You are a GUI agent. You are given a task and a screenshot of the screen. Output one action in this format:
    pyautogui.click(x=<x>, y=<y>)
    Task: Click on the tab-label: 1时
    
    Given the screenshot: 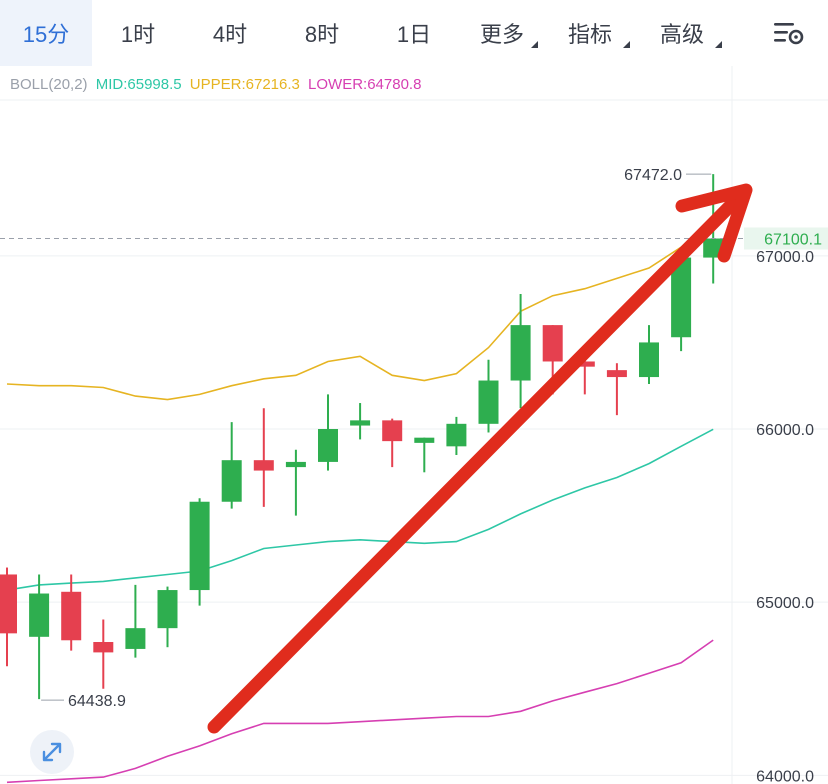 What is the action you would take?
    pyautogui.click(x=138, y=34)
    